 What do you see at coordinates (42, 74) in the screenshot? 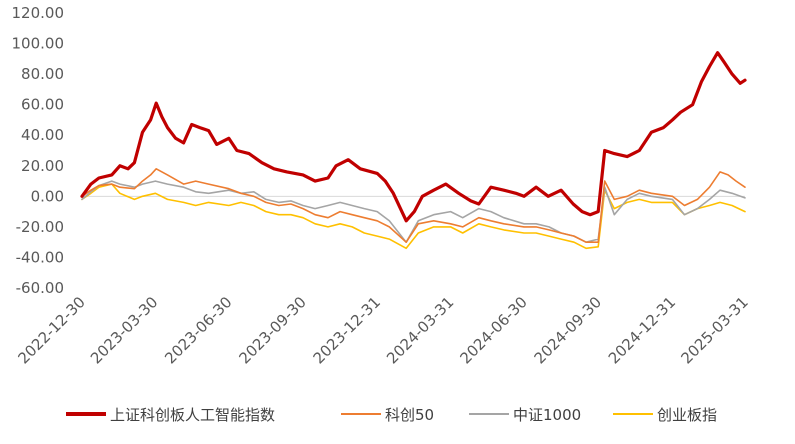
I see `y-tick-label: 80.00` at bounding box center [42, 74].